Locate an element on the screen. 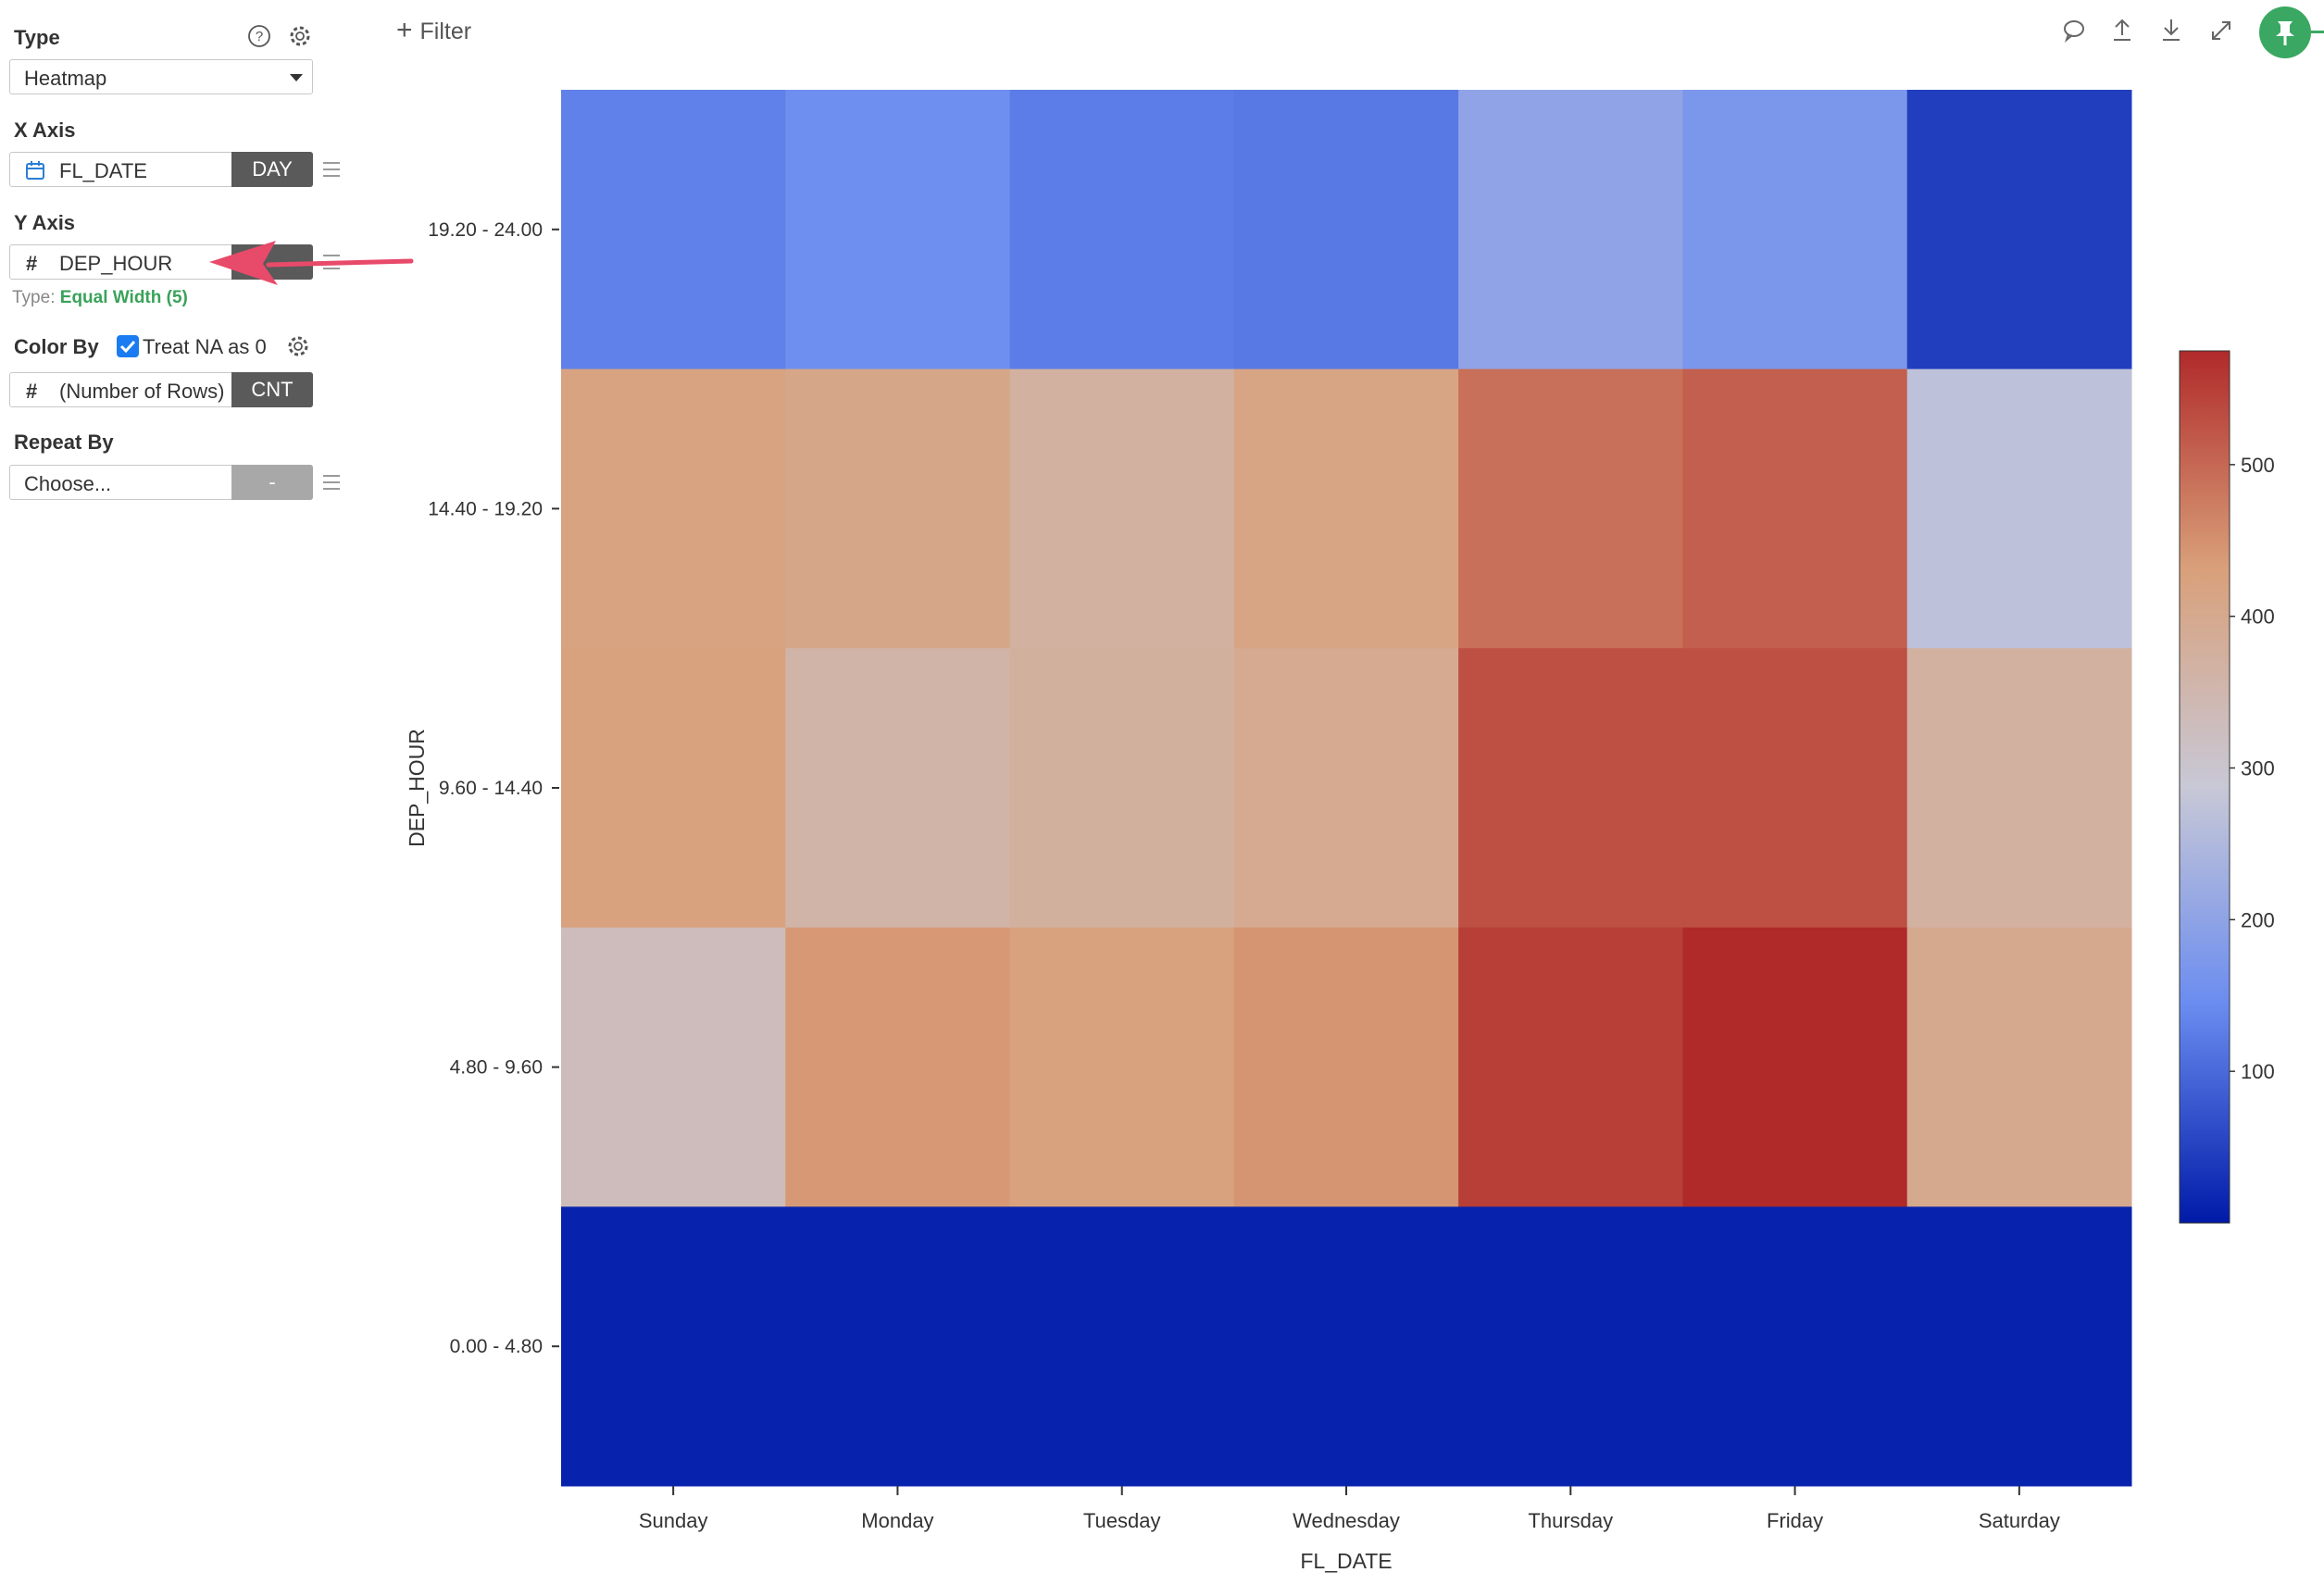 The image size is (2324, 1585). expand-icon is located at coordinates (2221, 30).